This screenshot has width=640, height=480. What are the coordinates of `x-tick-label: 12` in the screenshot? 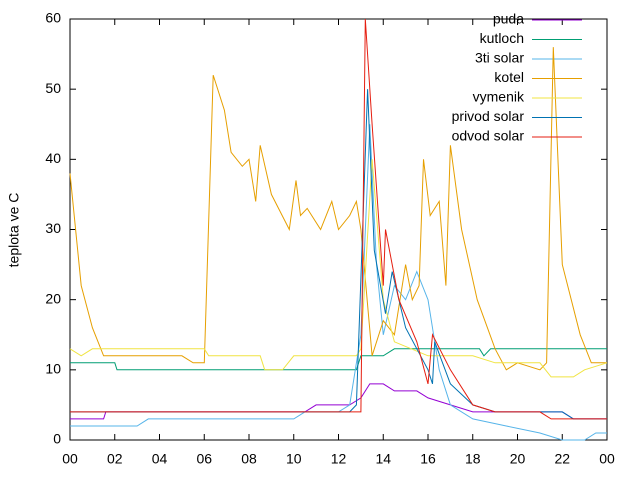 It's located at (339, 459).